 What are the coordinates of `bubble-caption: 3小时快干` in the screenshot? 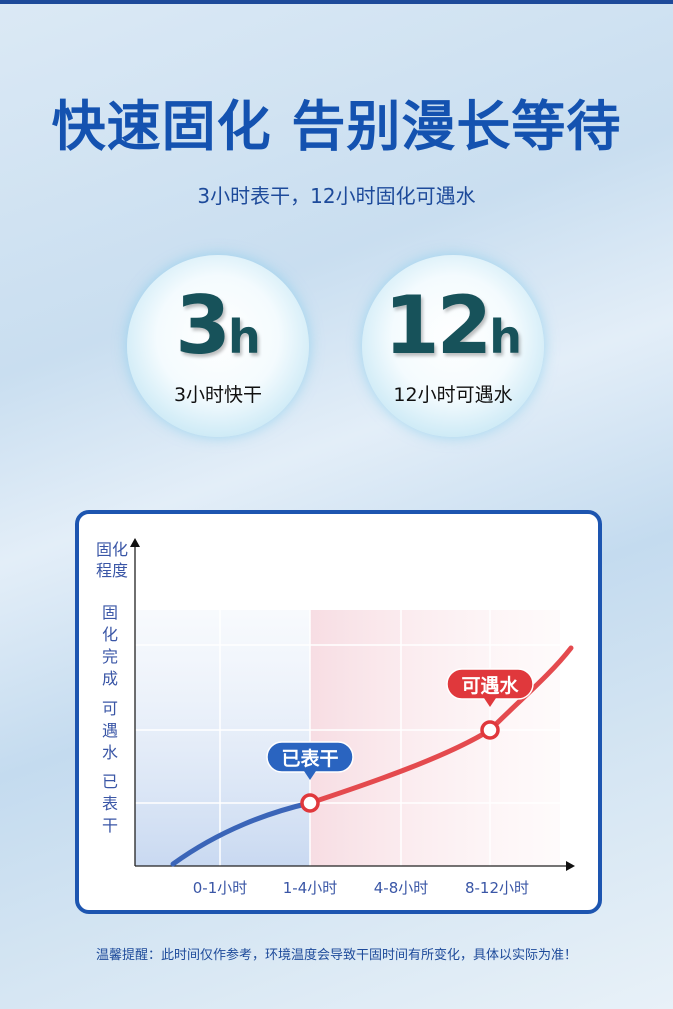 It's located at (218, 395).